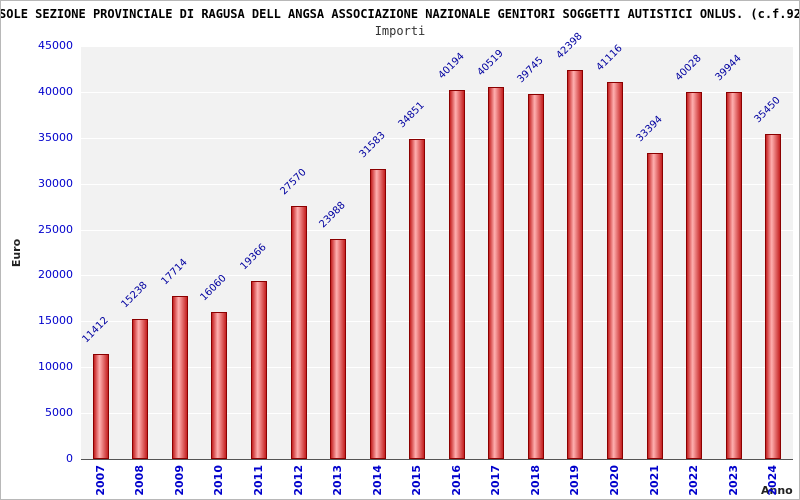 The height and width of the screenshot is (500, 800). Describe the element at coordinates (575, 480) in the screenshot. I see `x-tick-label: 2019` at that location.